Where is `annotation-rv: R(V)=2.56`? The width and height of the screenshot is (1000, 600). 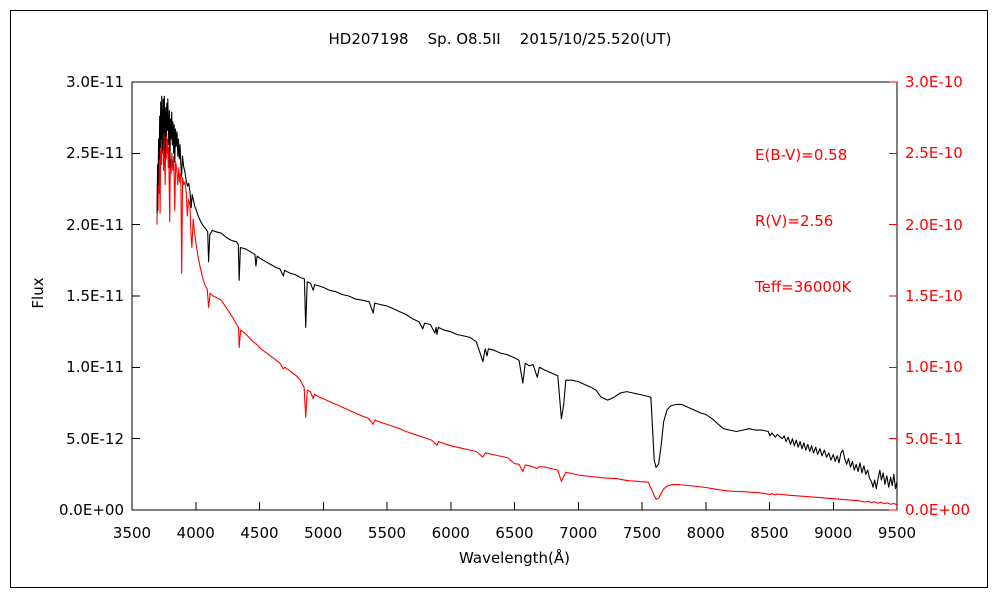 annotation-rv: R(V)=2.56 is located at coordinates (794, 221).